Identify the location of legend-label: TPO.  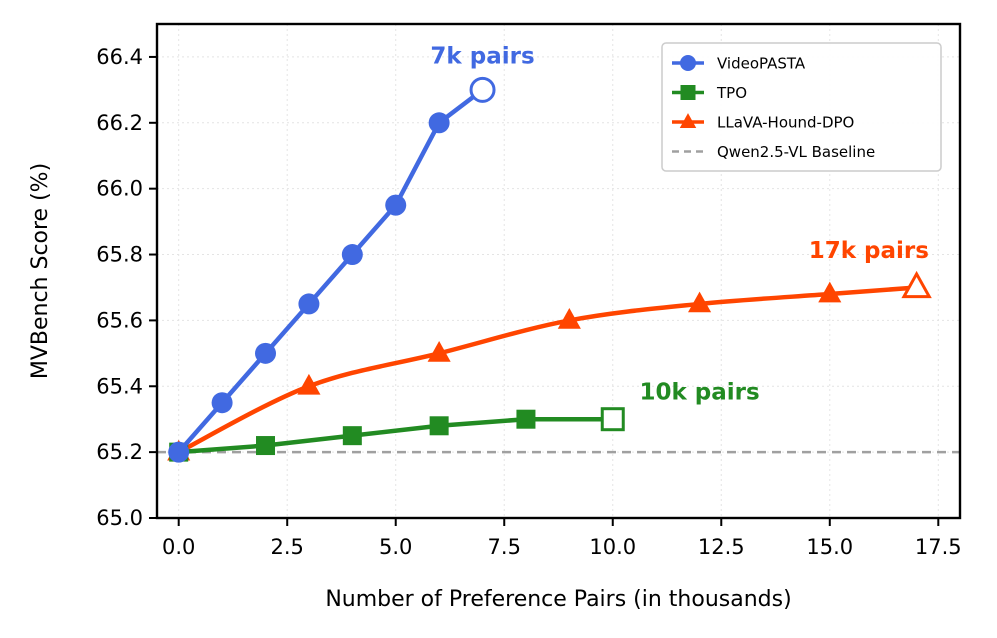
(731, 93).